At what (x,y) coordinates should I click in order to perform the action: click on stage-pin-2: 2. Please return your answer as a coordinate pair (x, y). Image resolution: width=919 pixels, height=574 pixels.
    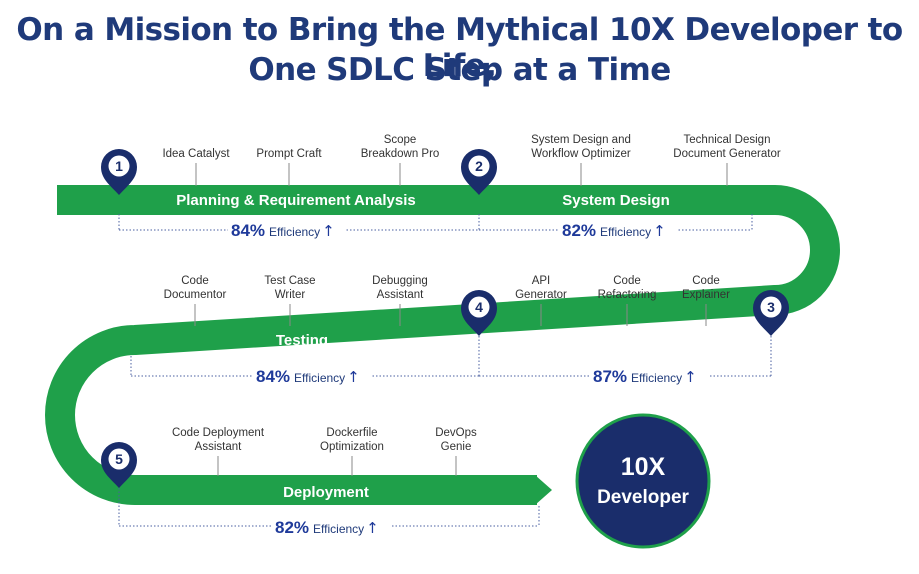
    Looking at the image, I should click on (479, 172).